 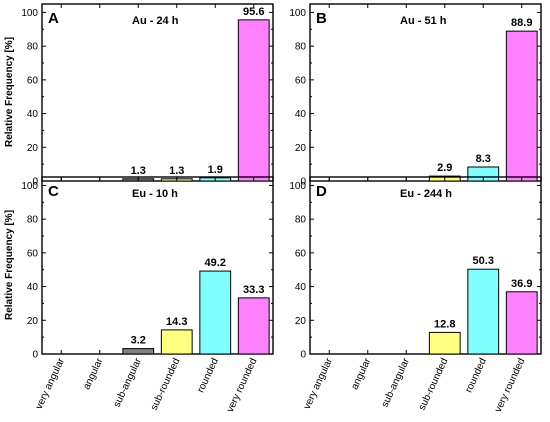 What do you see at coordinates (253, 290) in the screenshot?
I see `panel-c-data-label-5: 33.3` at bounding box center [253, 290].